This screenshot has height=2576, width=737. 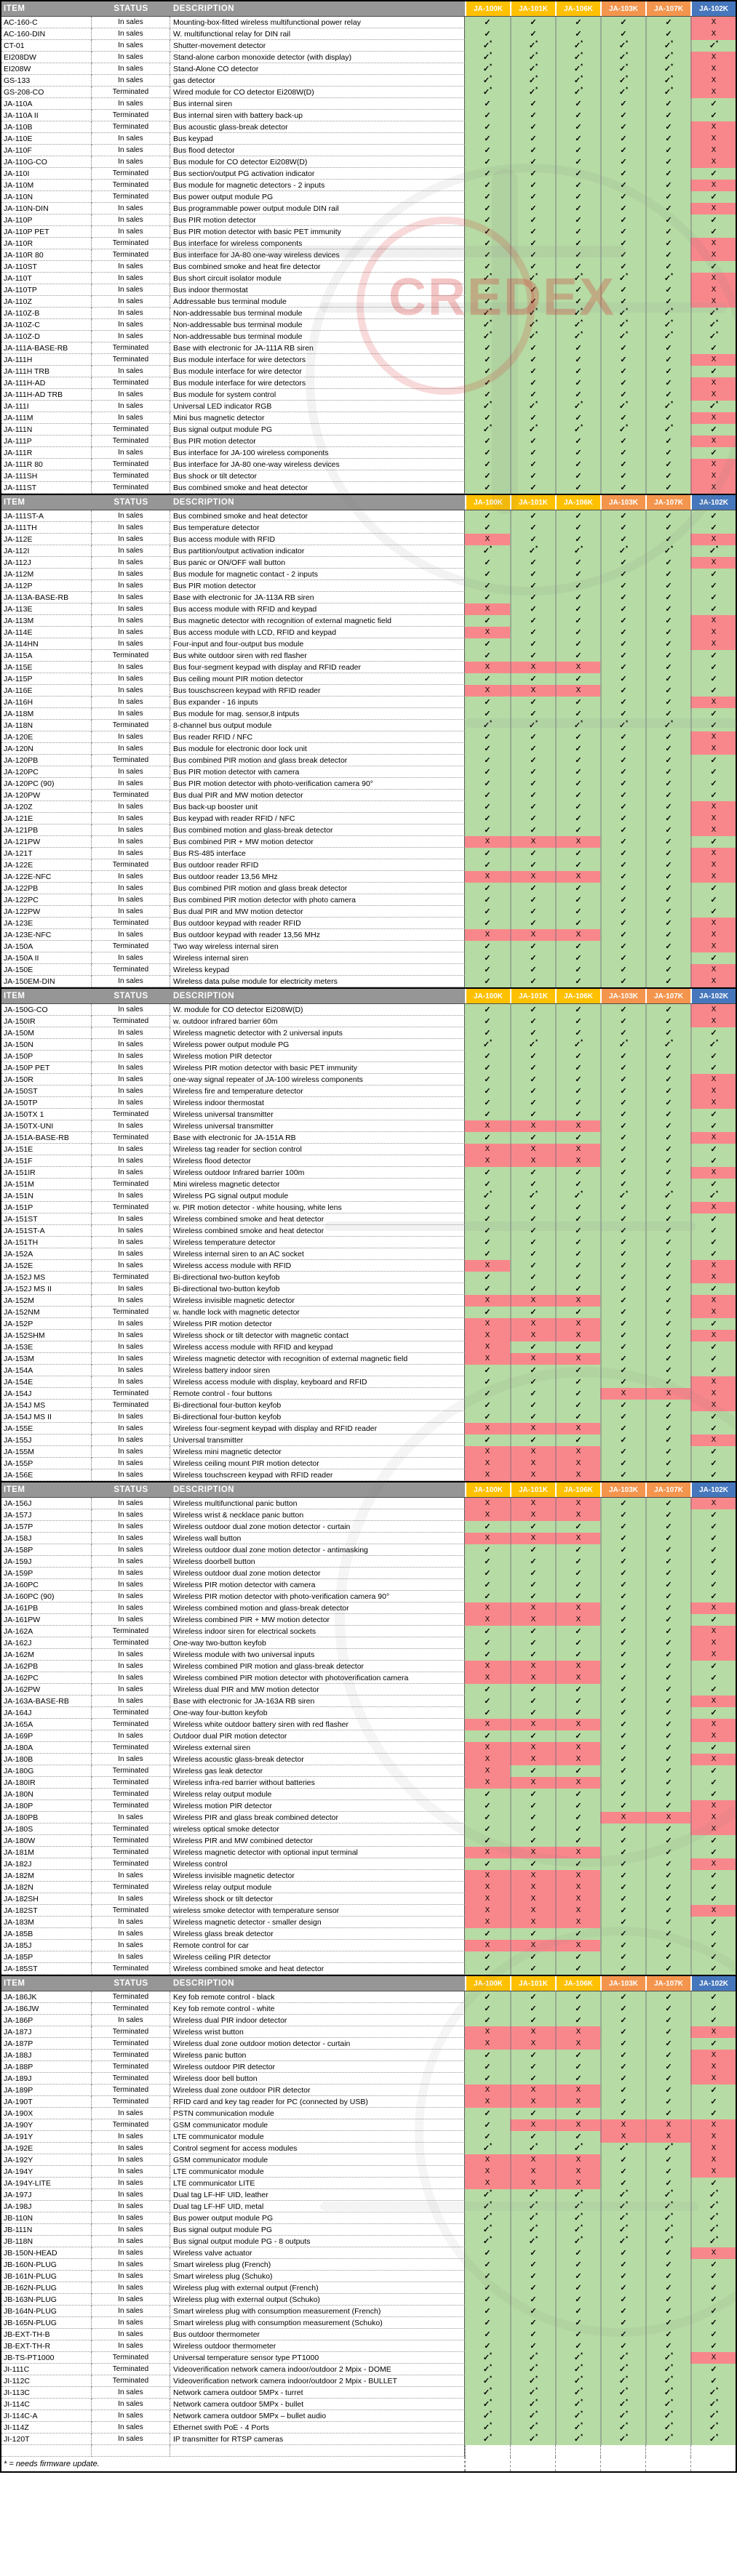 What do you see at coordinates (47, 1504) in the screenshot?
I see `item-cell: JA-156J` at bounding box center [47, 1504].